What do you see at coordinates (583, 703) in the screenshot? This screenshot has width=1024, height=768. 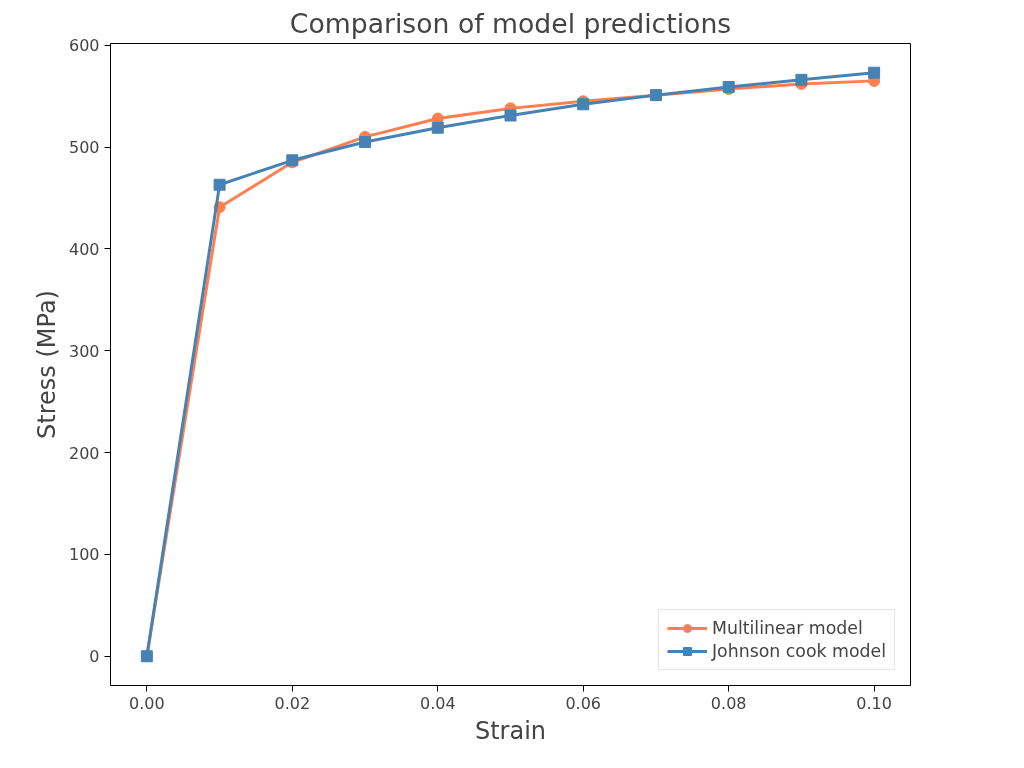 I see `x-tick-label: 0.06` at bounding box center [583, 703].